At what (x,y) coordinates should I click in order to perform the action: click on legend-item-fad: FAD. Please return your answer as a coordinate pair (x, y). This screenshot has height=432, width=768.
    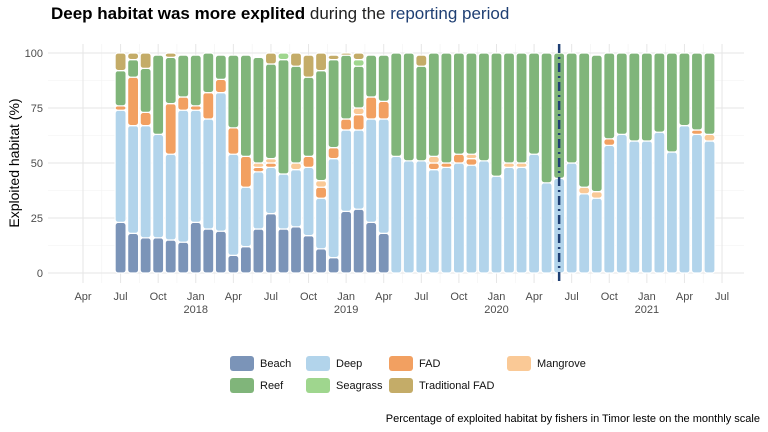
    Looking at the image, I should click on (414, 363).